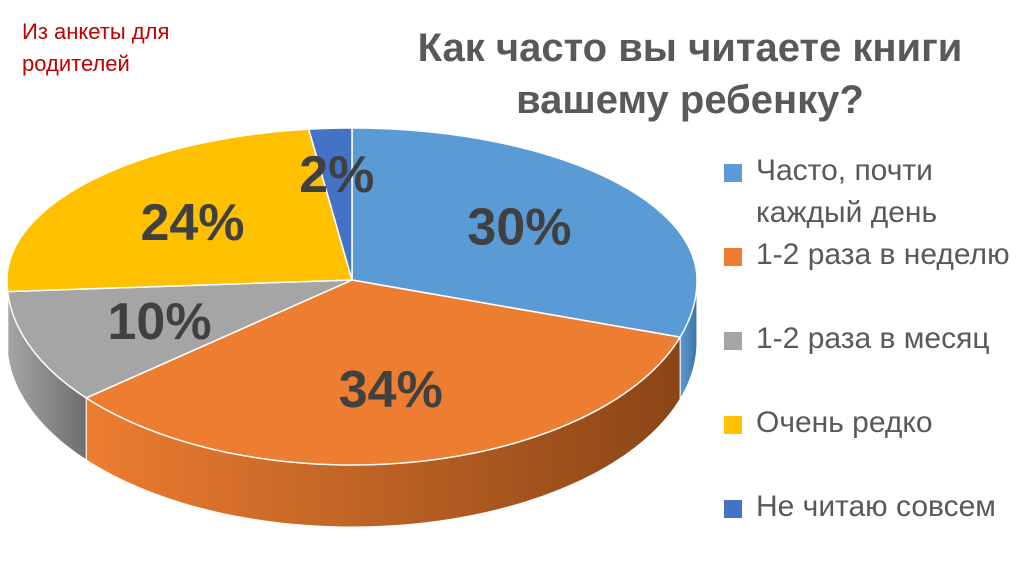  Describe the element at coordinates (873, 338) in the screenshot. I see `legend-label: 1-2 раза в месяц` at that location.